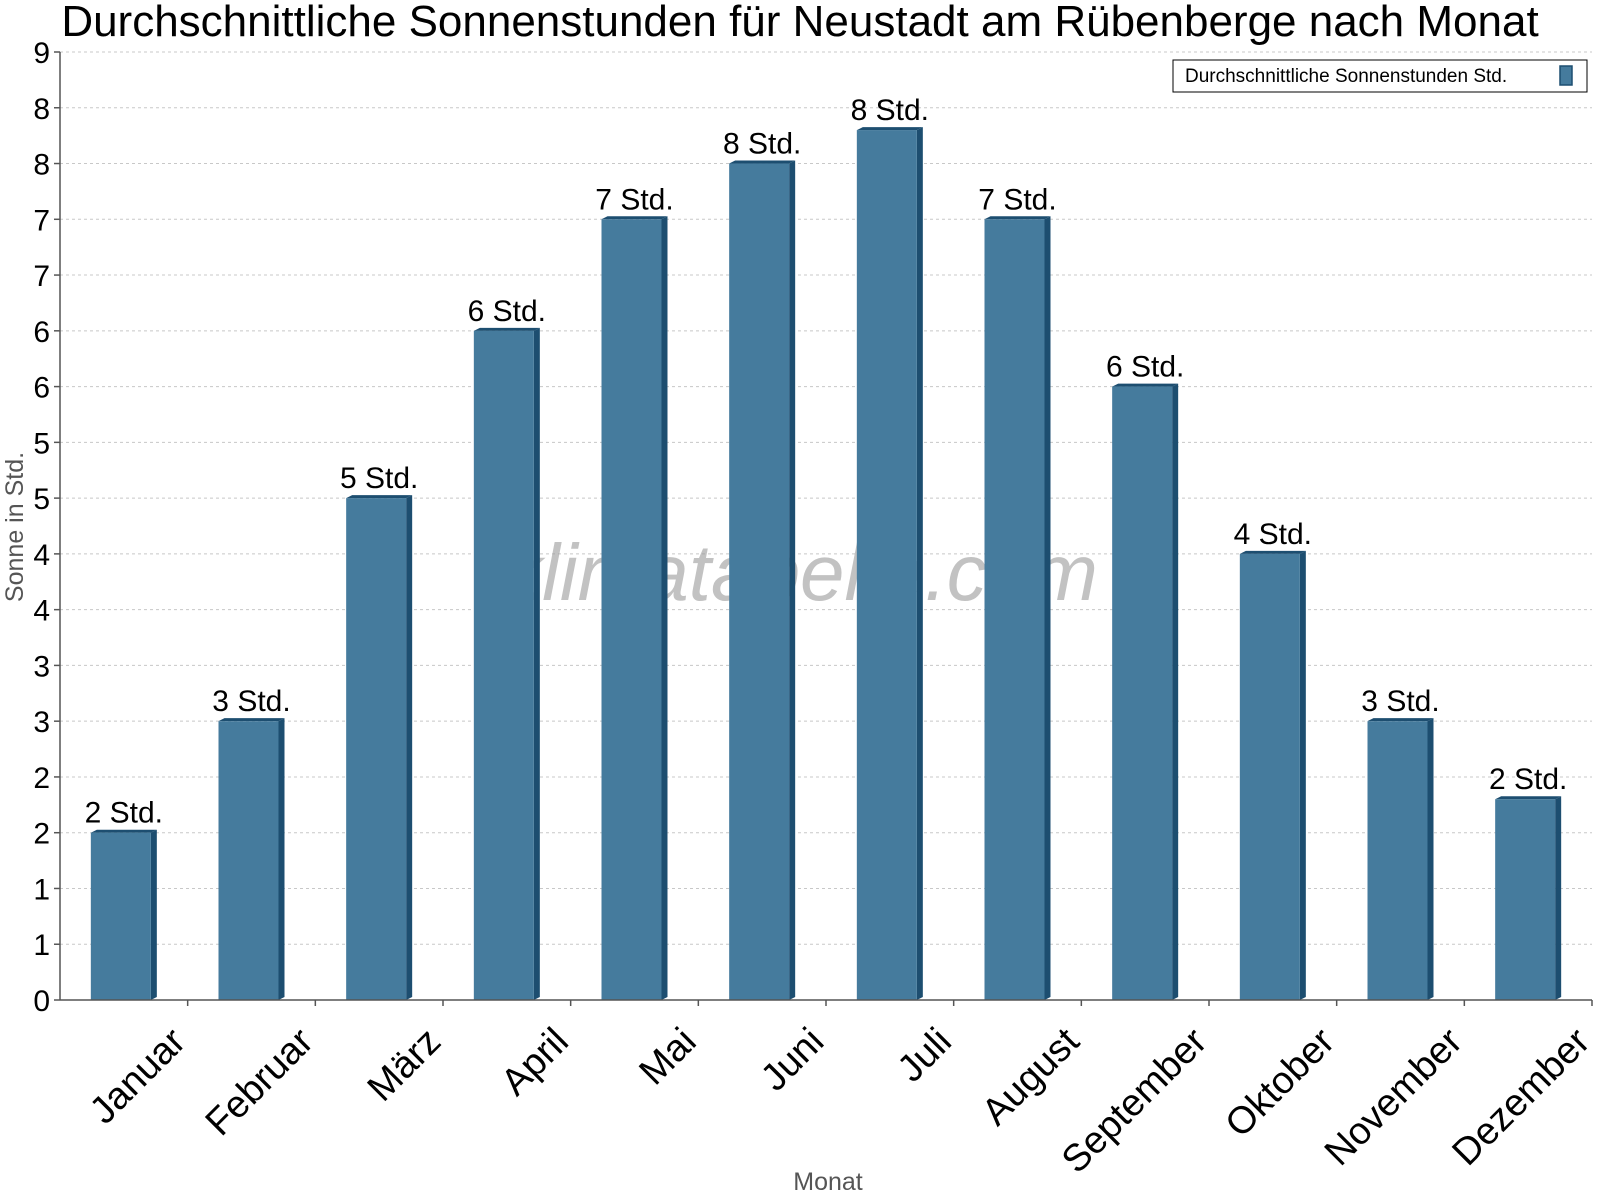 The image size is (1600, 1200). I want to click on x-tick-label: Januar, so click(138, 1076).